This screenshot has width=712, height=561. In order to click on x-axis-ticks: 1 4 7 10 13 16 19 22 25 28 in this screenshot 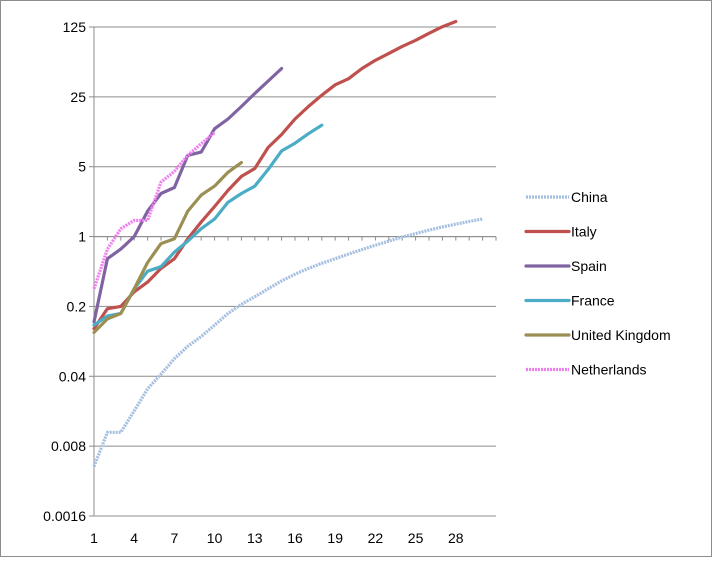, I will do `click(277, 538)`.